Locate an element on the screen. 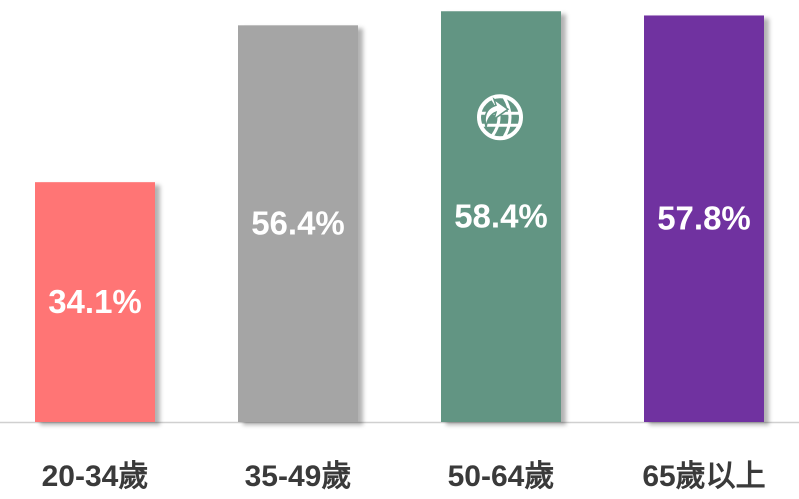  icon-globe is located at coordinates (500, 117).